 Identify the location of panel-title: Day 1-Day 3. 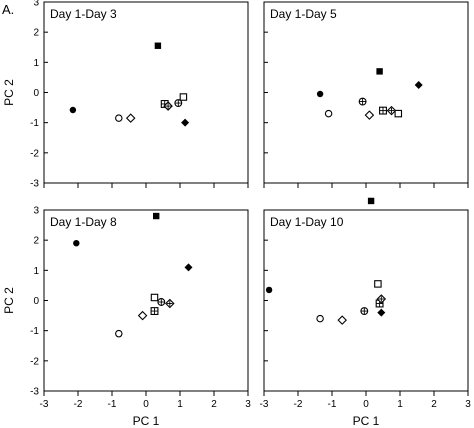
(83, 14).